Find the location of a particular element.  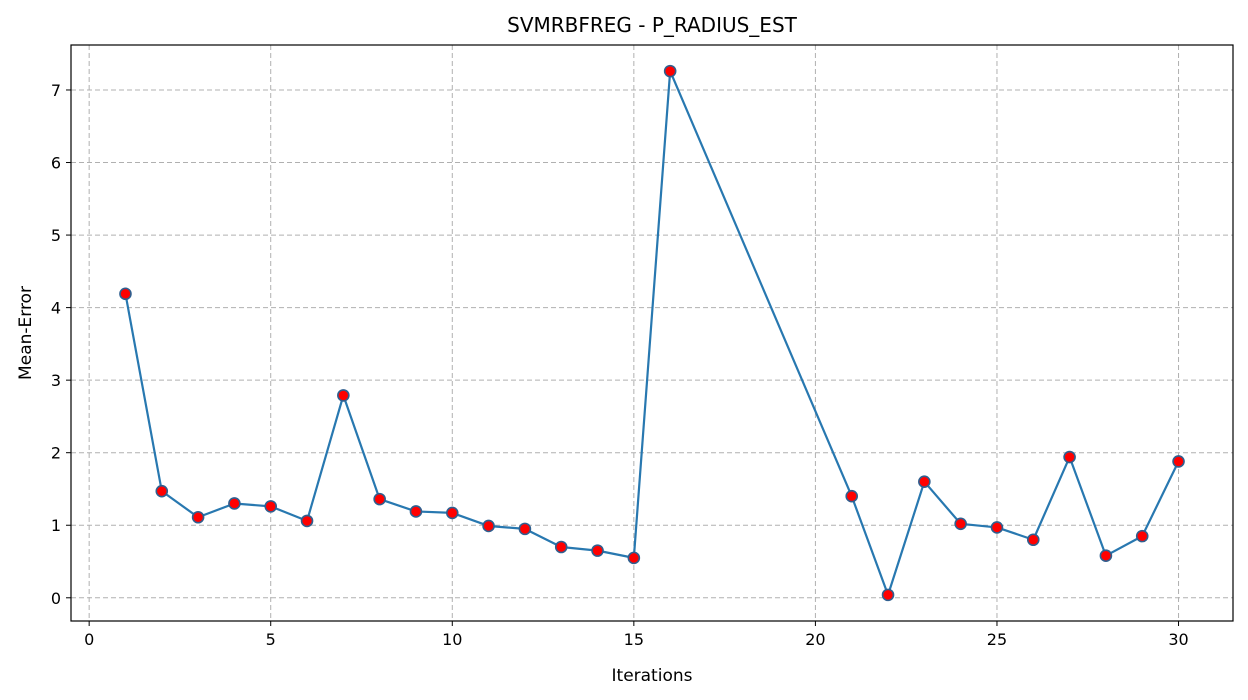

x-tick-label: 25 is located at coordinates (997, 639).